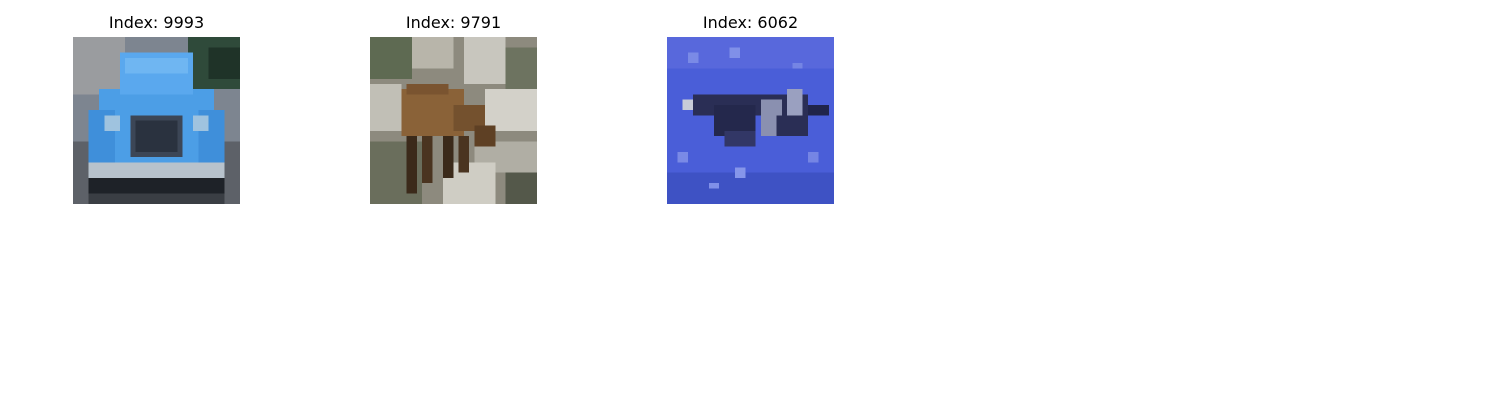 The image size is (1500, 400). What do you see at coordinates (750, 22) in the screenshot?
I see `image-title: Index: 6062` at bounding box center [750, 22].